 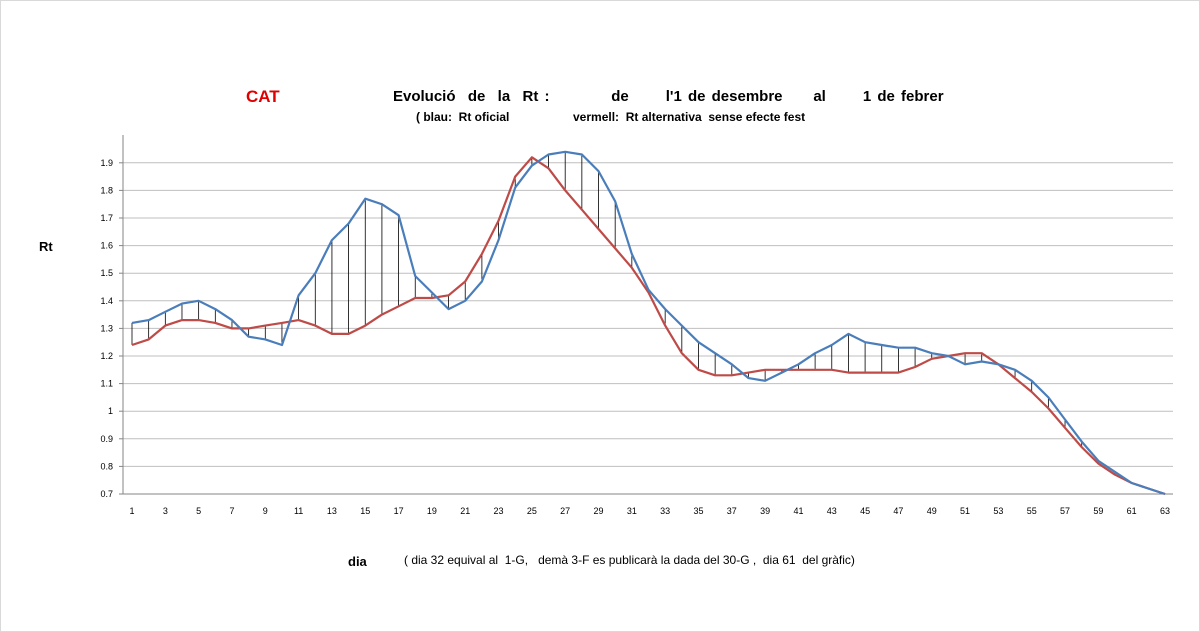 What do you see at coordinates (106, 273) in the screenshot?
I see `y-tick-label: 1.5` at bounding box center [106, 273].